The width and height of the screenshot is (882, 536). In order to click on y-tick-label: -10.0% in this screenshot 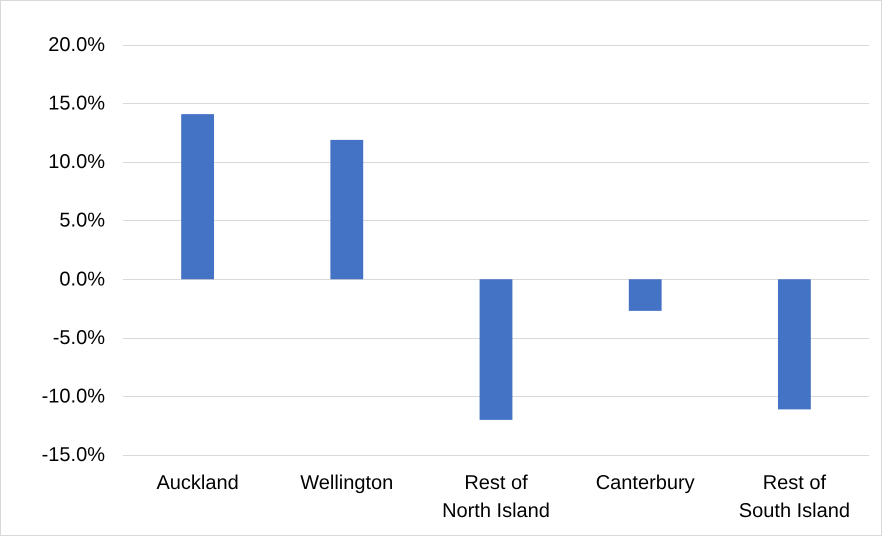, I will do `click(74, 396)`.